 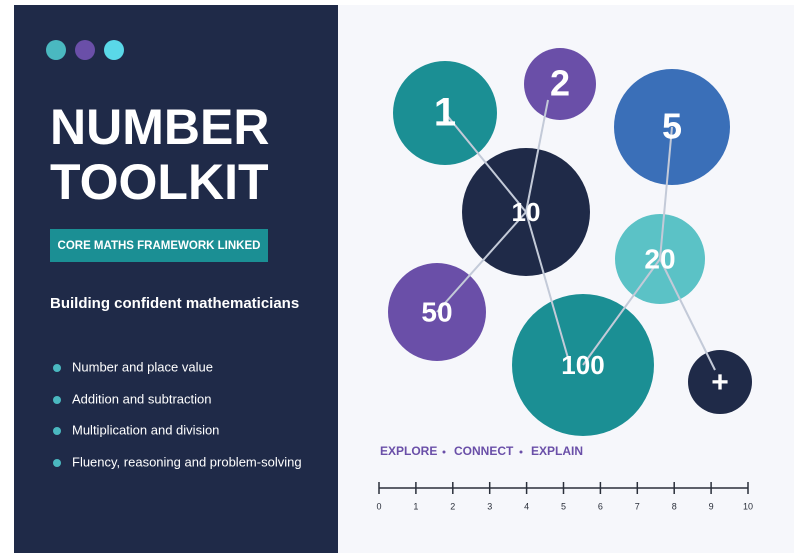 I want to click on badge-text: CORE MATHS FRAMEWORK LINKED, so click(x=159, y=246).